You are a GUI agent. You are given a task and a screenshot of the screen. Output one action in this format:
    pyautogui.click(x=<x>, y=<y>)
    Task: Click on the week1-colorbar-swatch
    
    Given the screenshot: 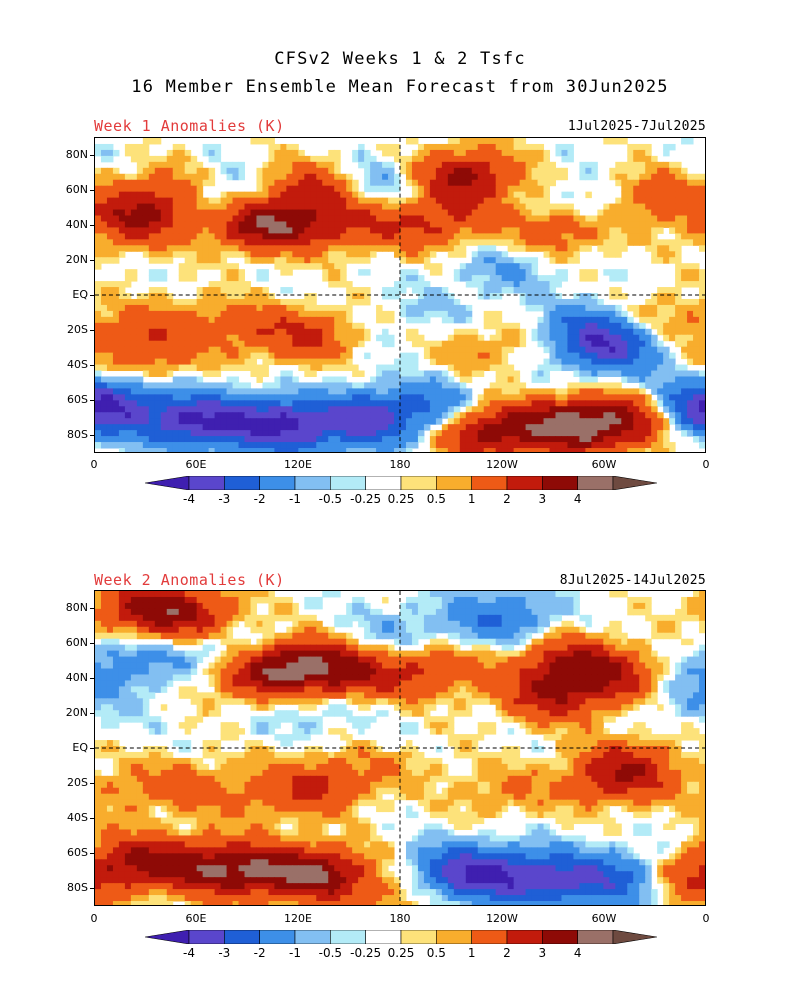 What is the action you would take?
    pyautogui.click(x=277, y=483)
    